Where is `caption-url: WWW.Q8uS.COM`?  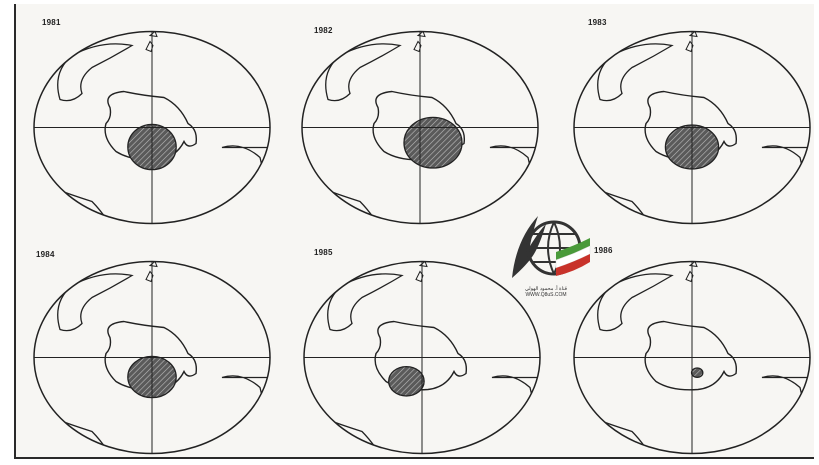
caption-url: WWW.Q8uS.COM is located at coordinates (546, 295).